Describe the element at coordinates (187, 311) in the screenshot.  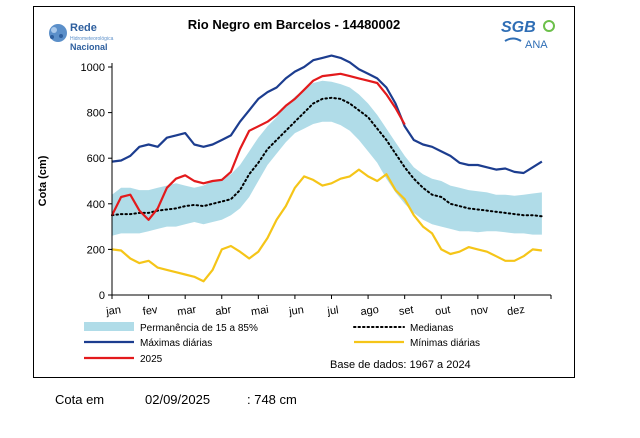
I see `x-tick-label: mar` at that location.